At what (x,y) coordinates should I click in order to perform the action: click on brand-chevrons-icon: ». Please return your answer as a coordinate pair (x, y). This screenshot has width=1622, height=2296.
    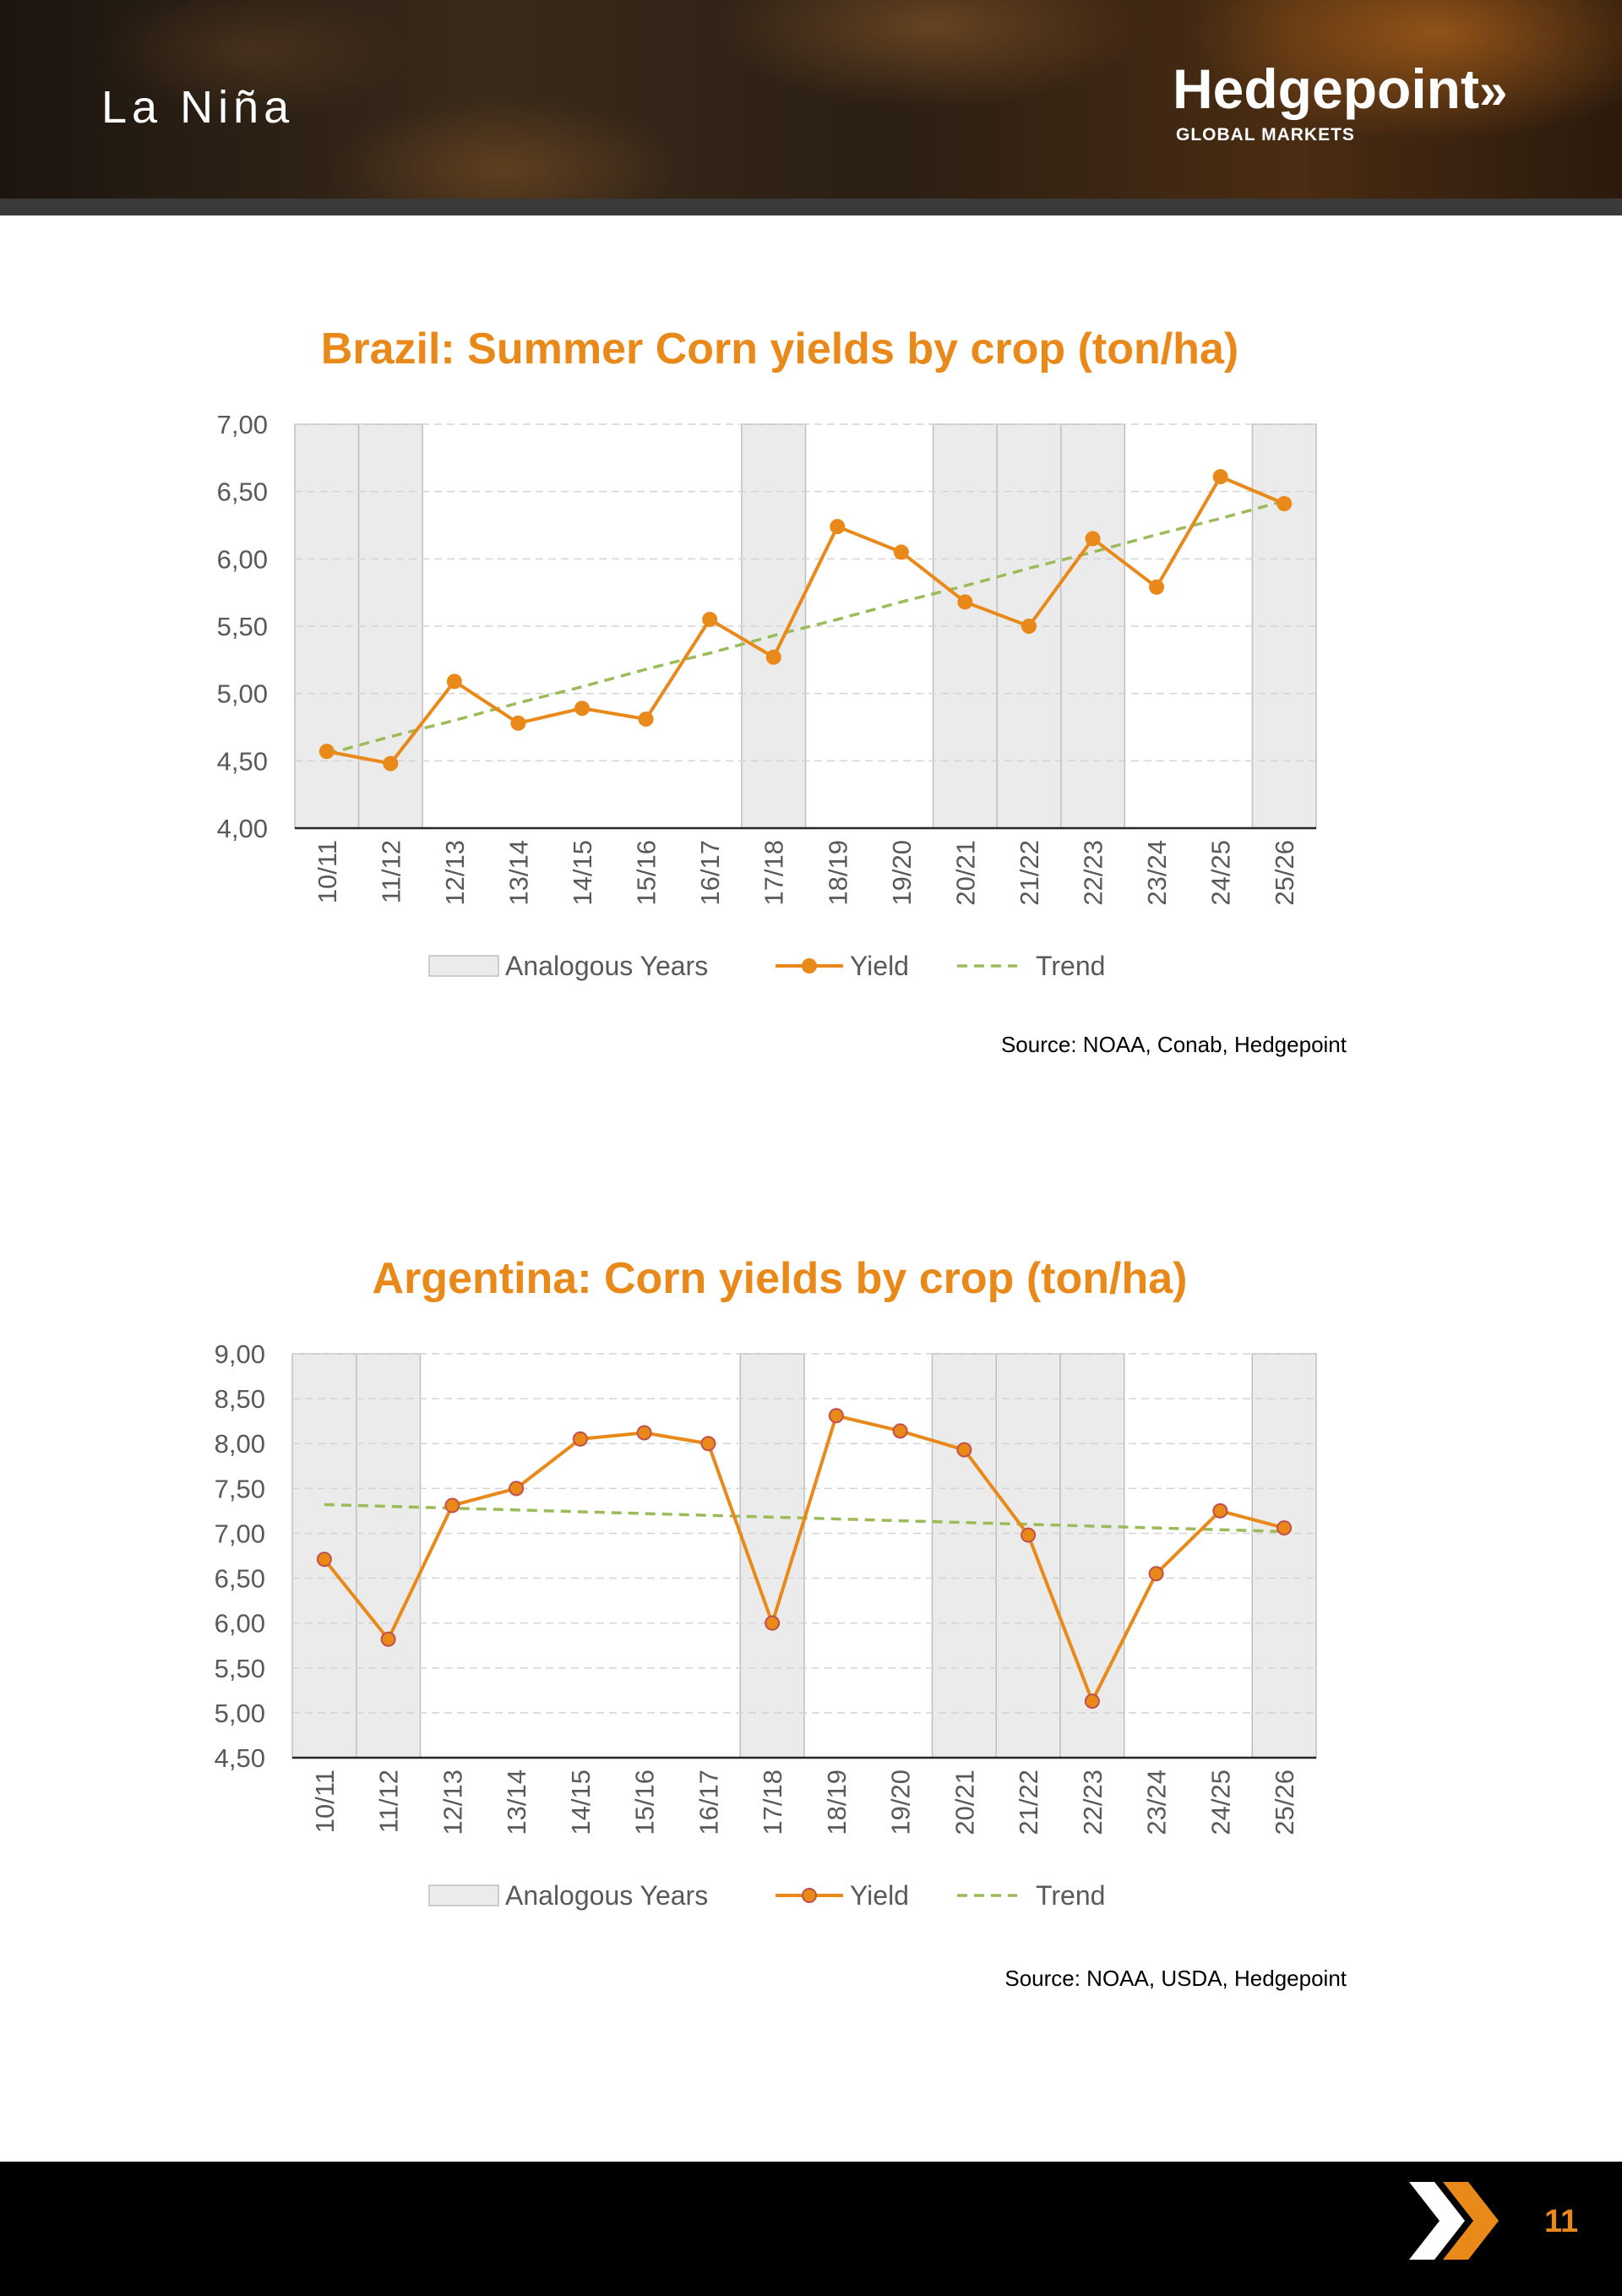
    Looking at the image, I should click on (1493, 91).